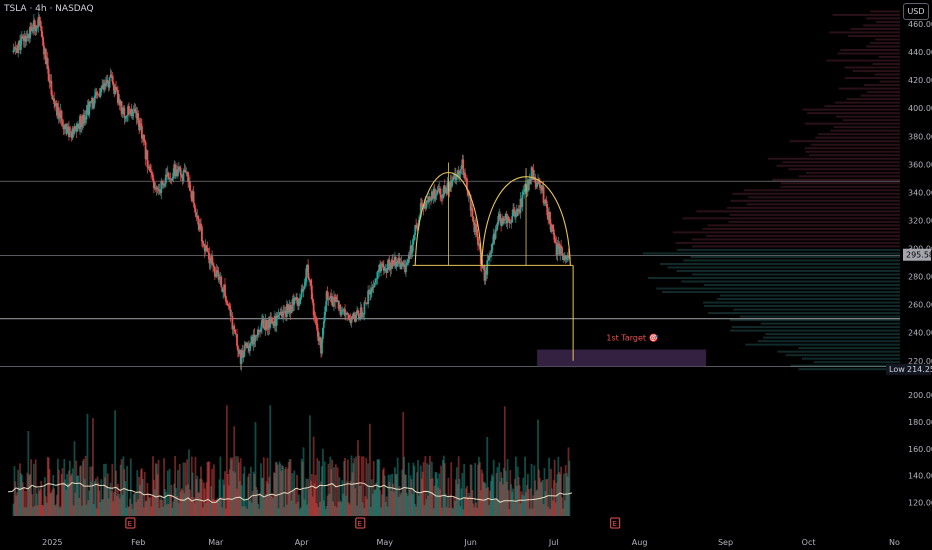 Image resolution: width=932 pixels, height=550 pixels. Describe the element at coordinates (916, 11) in the screenshot. I see `currency-button: USD` at that location.